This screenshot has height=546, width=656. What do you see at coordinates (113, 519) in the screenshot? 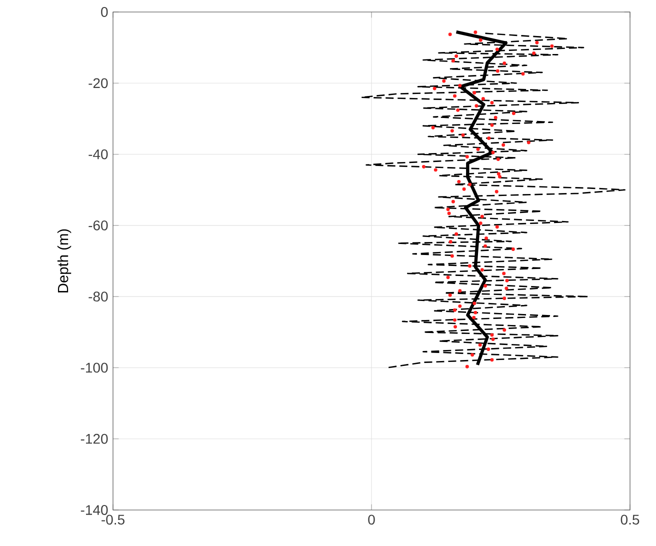
I see `x-tick-label: -0.5` at bounding box center [113, 519].